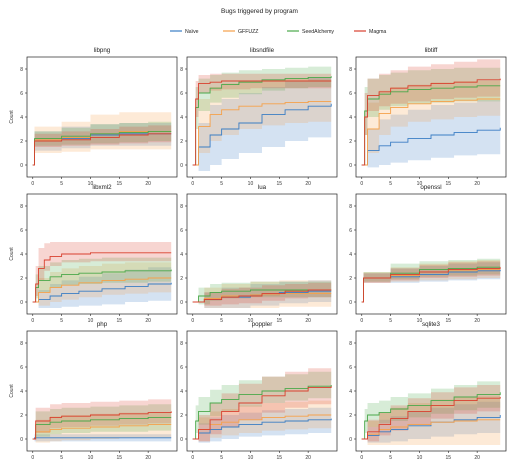 The image size is (519, 461). What do you see at coordinates (12, 391) in the screenshot?
I see `y-axis-label: Count` at bounding box center [12, 391].